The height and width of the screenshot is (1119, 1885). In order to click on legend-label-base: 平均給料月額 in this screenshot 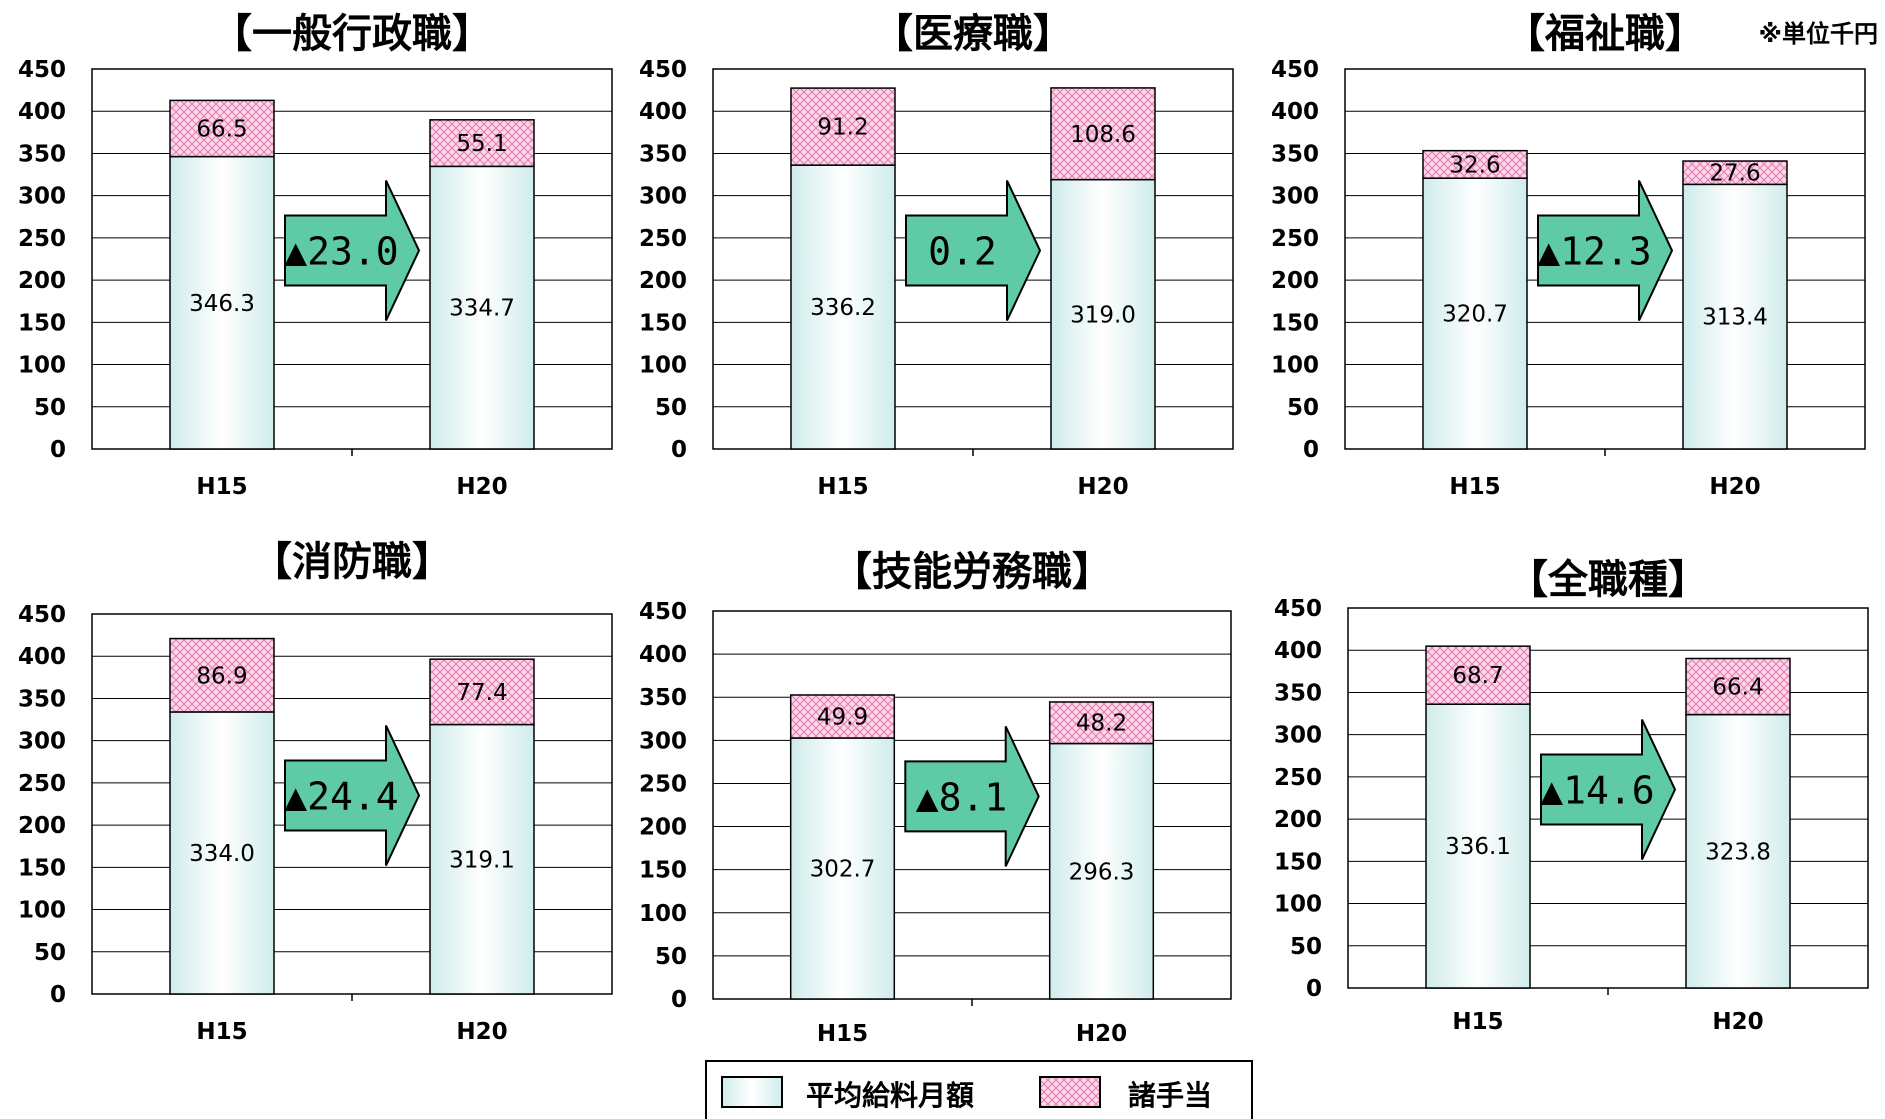, I will do `click(890, 1095)`.